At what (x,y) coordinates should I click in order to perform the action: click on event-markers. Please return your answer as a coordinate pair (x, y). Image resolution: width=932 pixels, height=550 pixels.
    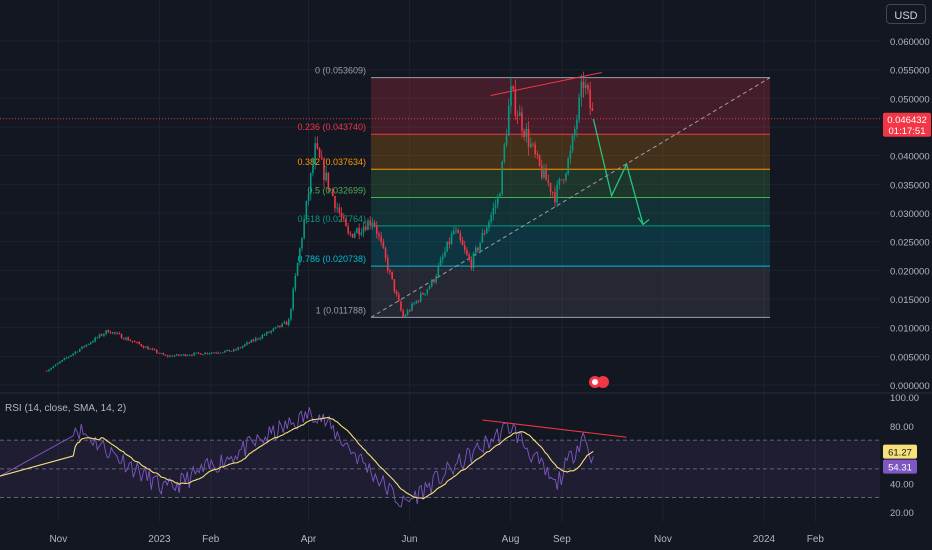
    Looking at the image, I should click on (599, 382).